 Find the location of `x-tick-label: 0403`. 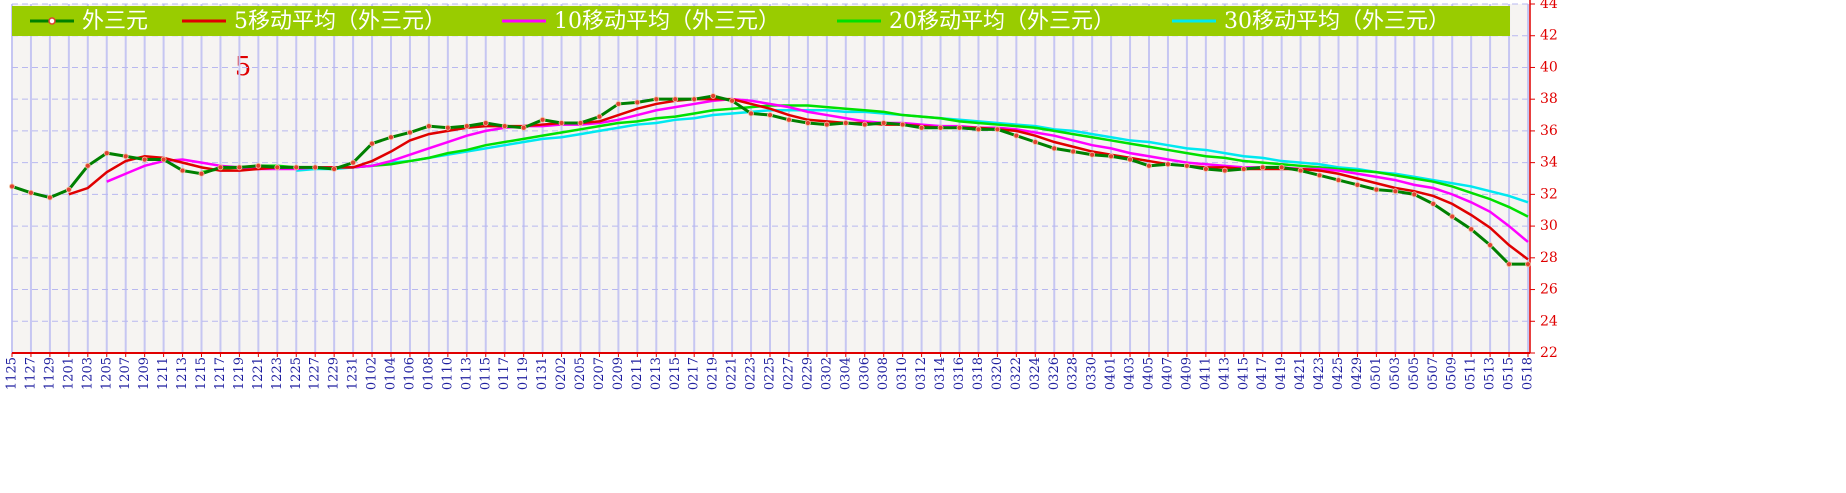

x-tick-label: 0403 is located at coordinates (1130, 373).